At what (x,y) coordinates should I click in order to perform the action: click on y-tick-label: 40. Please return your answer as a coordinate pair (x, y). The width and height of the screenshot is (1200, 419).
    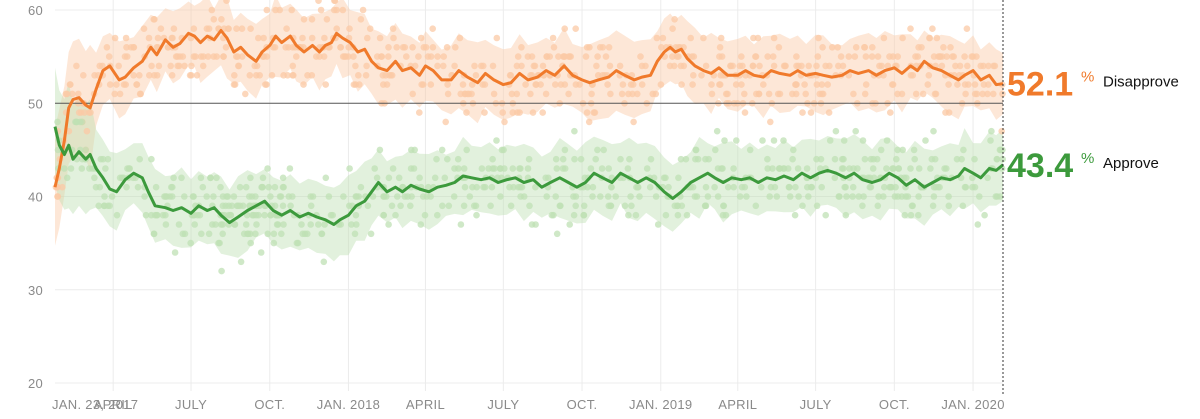
    Looking at the image, I should click on (35, 197).